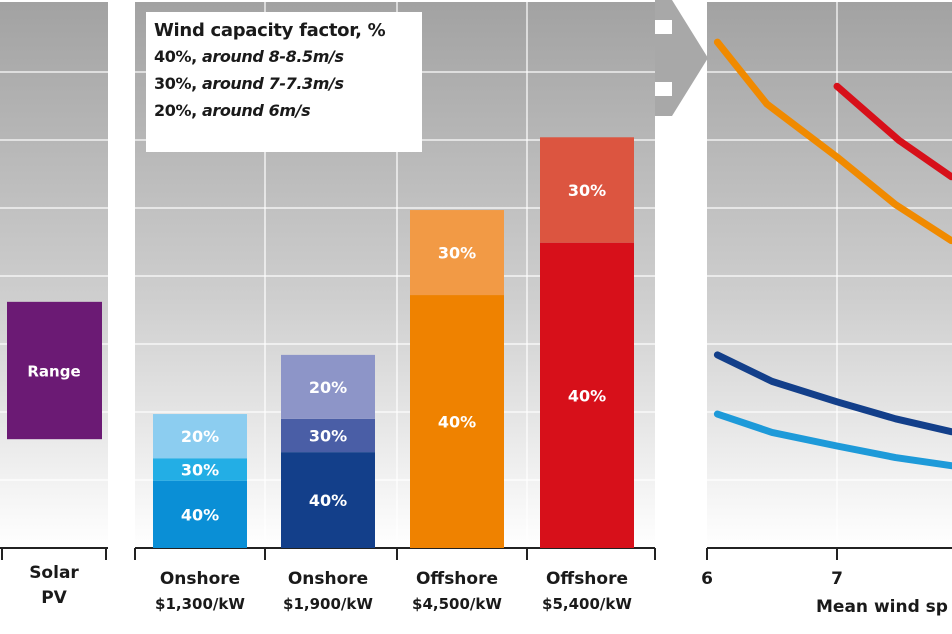 Image resolution: width=952 pixels, height=634 pixels. What do you see at coordinates (200, 604) in the screenshot?
I see `category-label: $1,300/kW` at bounding box center [200, 604].